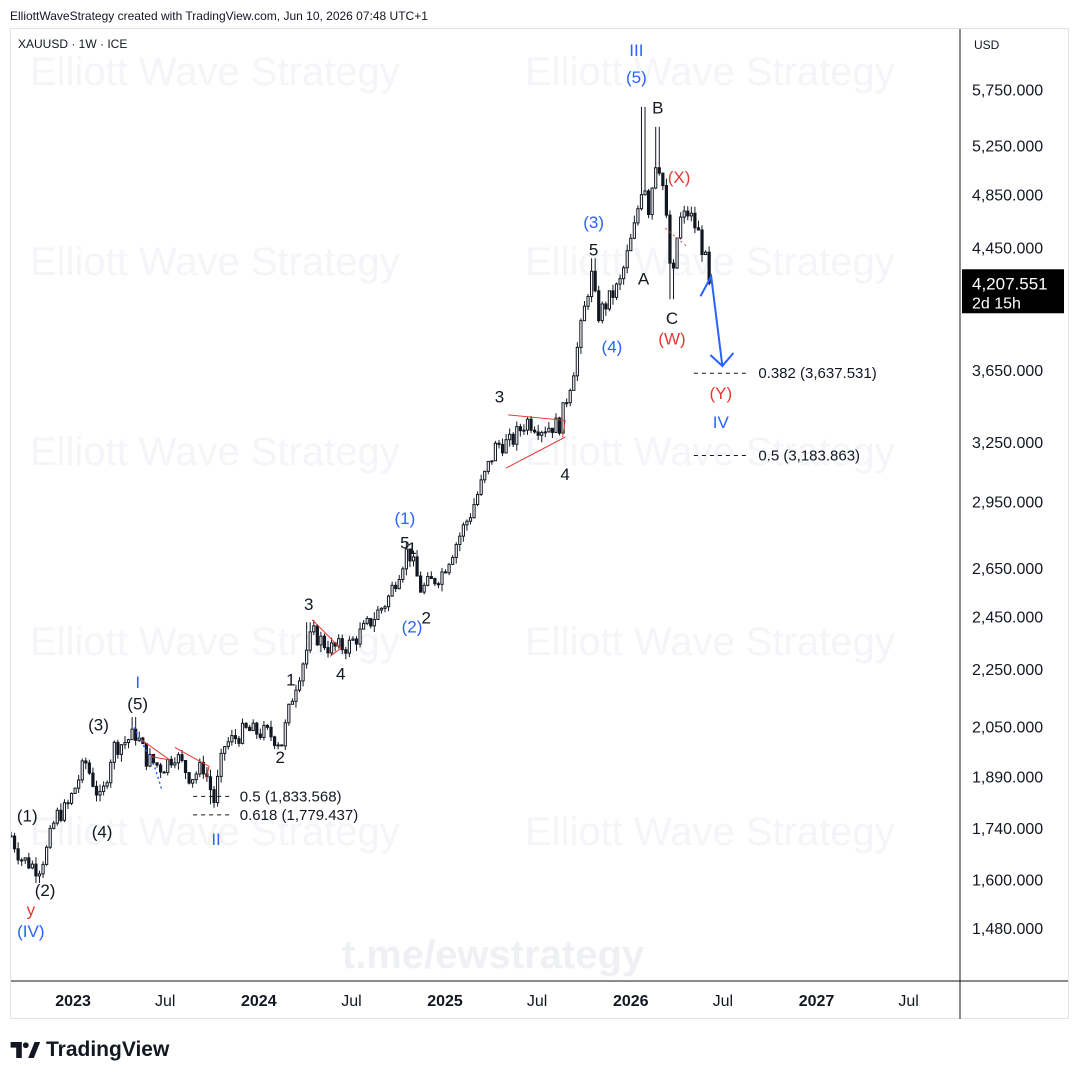 This screenshot has height=1080, width=1080. I want to click on wave-label: (5), so click(137, 704).